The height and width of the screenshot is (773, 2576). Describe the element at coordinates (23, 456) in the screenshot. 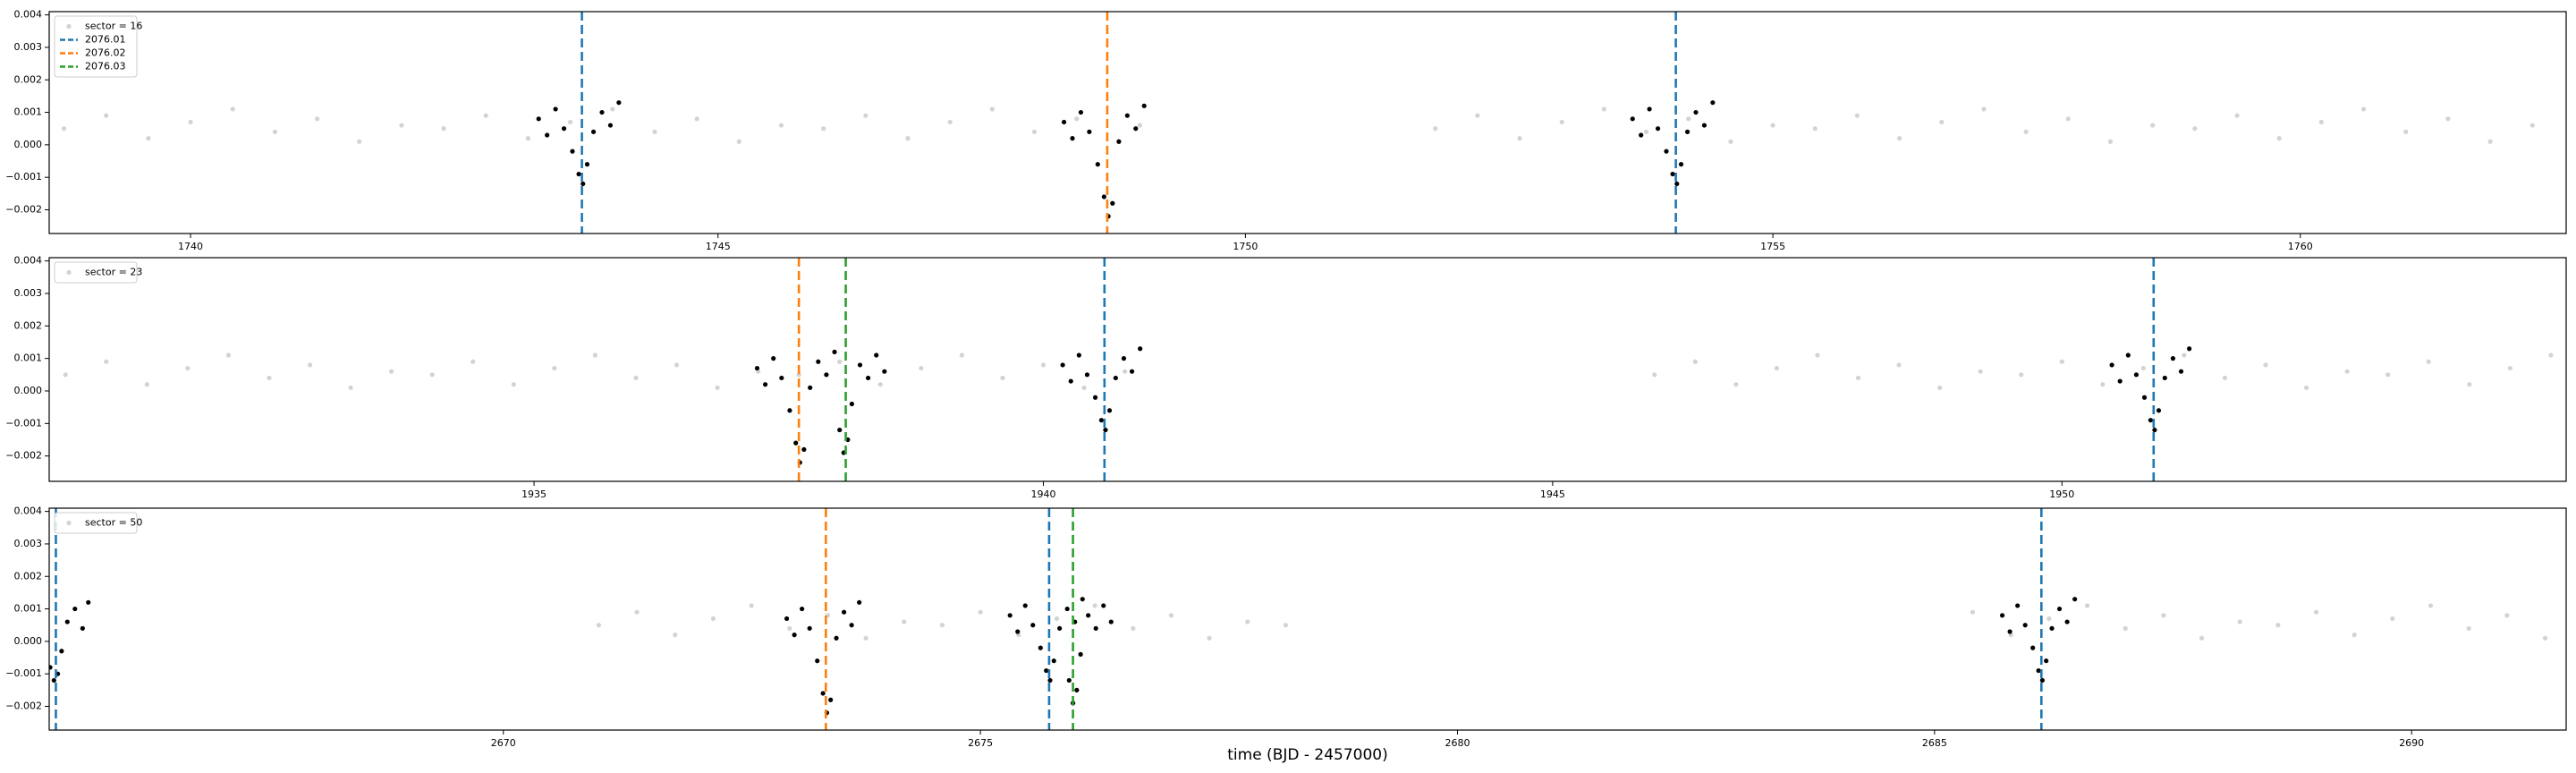

I see `y-tick-label: −0.002` at that location.